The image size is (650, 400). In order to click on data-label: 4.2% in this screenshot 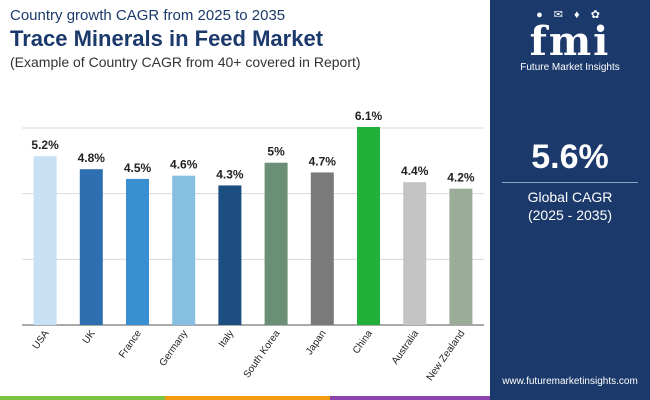, I will do `click(461, 178)`.